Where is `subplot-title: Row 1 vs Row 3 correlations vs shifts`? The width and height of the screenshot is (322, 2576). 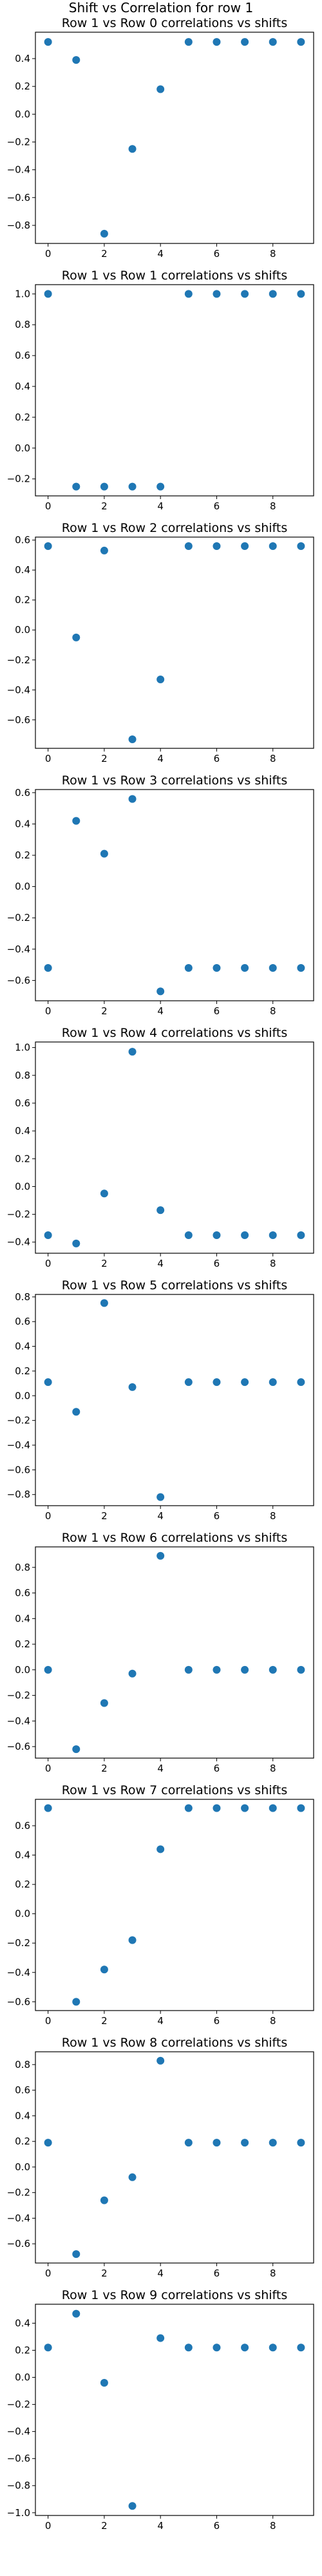
subplot-title: Row 1 vs Row 3 correlations vs shifts is located at coordinates (175, 781).